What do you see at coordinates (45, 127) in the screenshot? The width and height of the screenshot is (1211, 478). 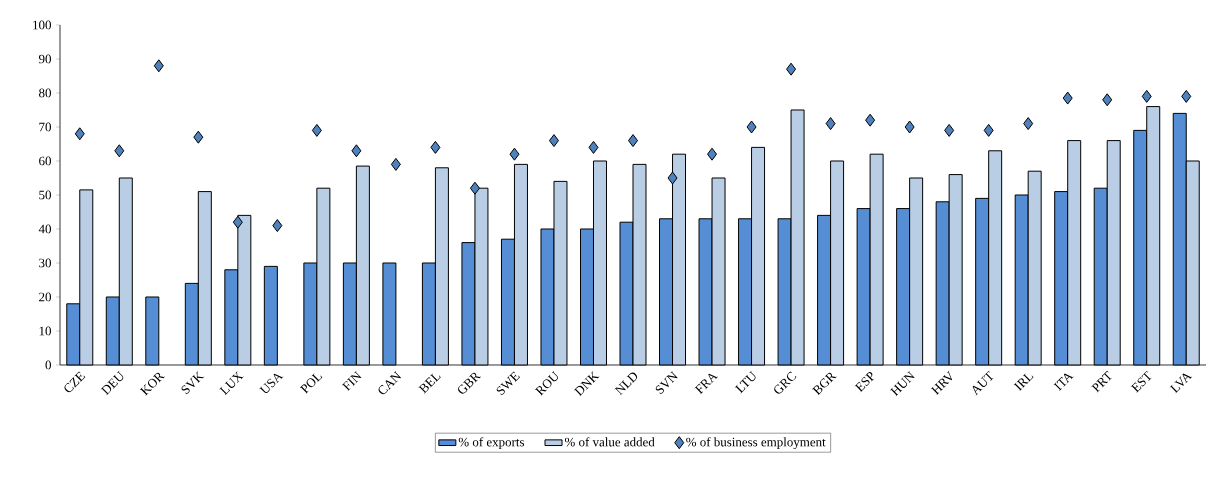 I see `y-tick-label: 70` at bounding box center [45, 127].